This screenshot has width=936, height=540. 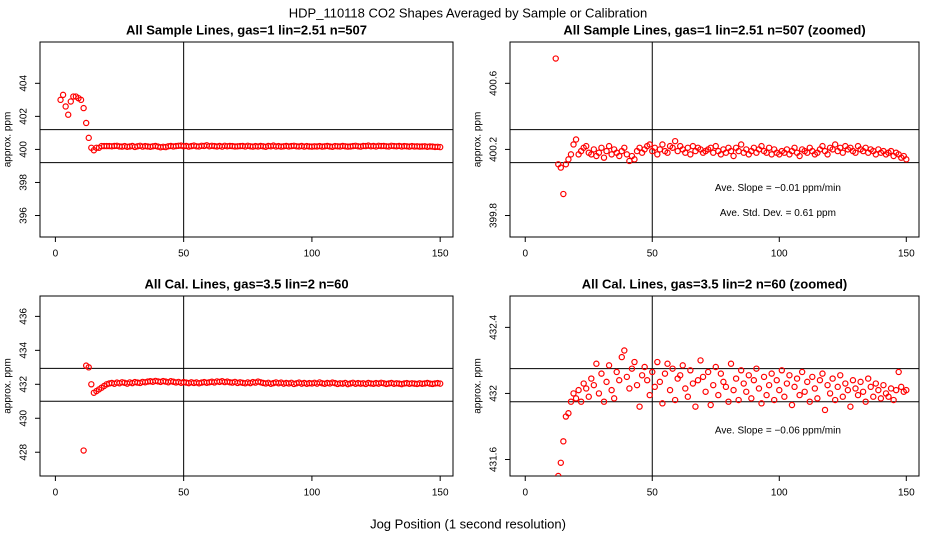 What do you see at coordinates (24, 182) in the screenshot?
I see `y-tick-label: 398` at bounding box center [24, 182].